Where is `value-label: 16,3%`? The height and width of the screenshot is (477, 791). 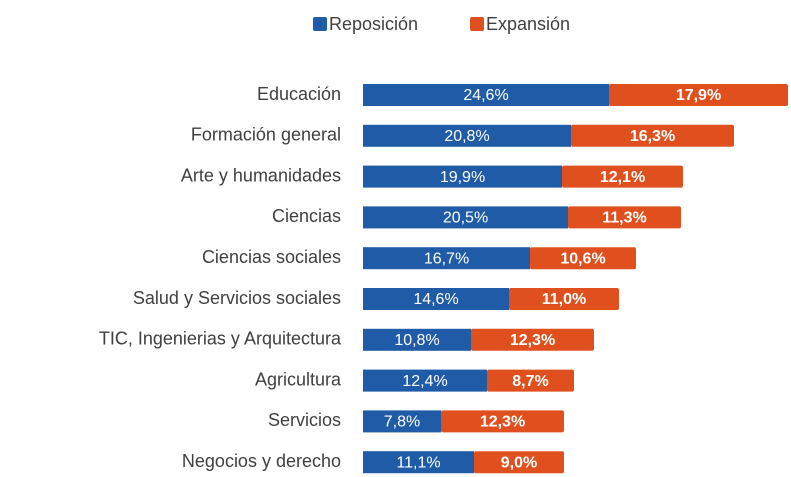
value-label: 16,3% is located at coordinates (652, 136).